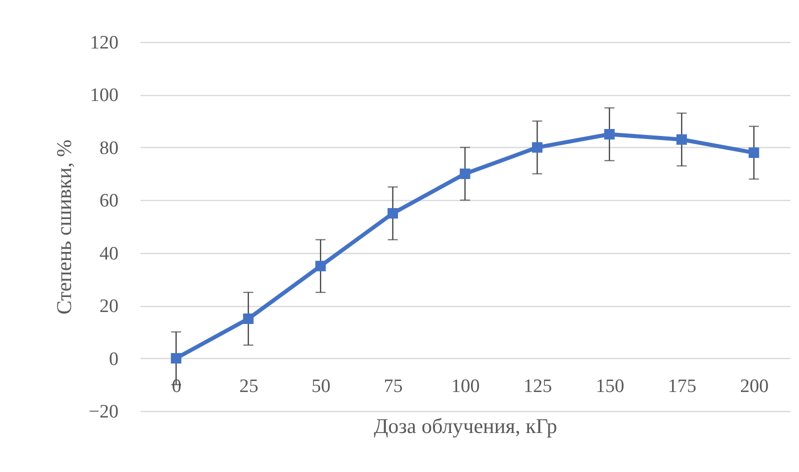 The width and height of the screenshot is (799, 472). What do you see at coordinates (104, 43) in the screenshot?
I see `y-tick-label: 120` at bounding box center [104, 43].